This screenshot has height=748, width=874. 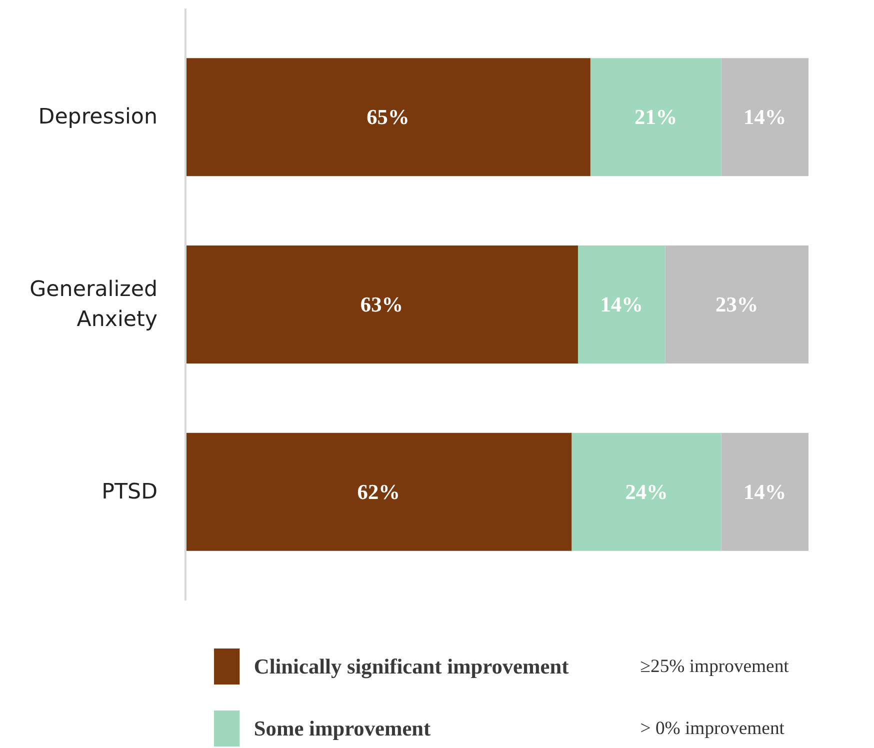 What do you see at coordinates (98, 117) in the screenshot?
I see `y-tick-label: Depression` at bounding box center [98, 117].